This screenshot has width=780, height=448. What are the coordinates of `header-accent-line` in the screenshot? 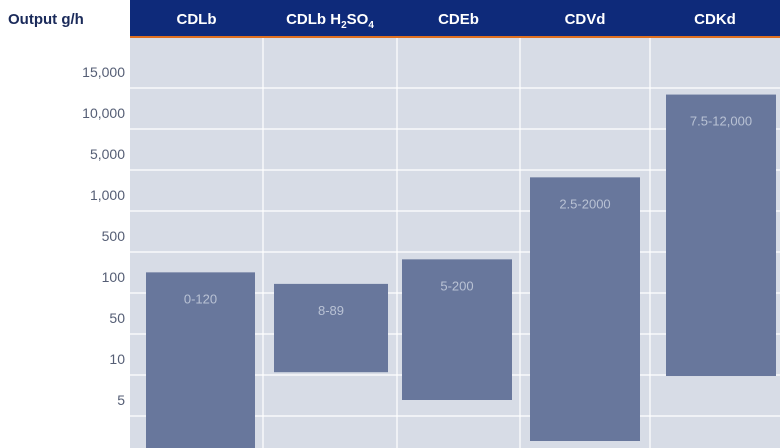 It's located at (455, 37).